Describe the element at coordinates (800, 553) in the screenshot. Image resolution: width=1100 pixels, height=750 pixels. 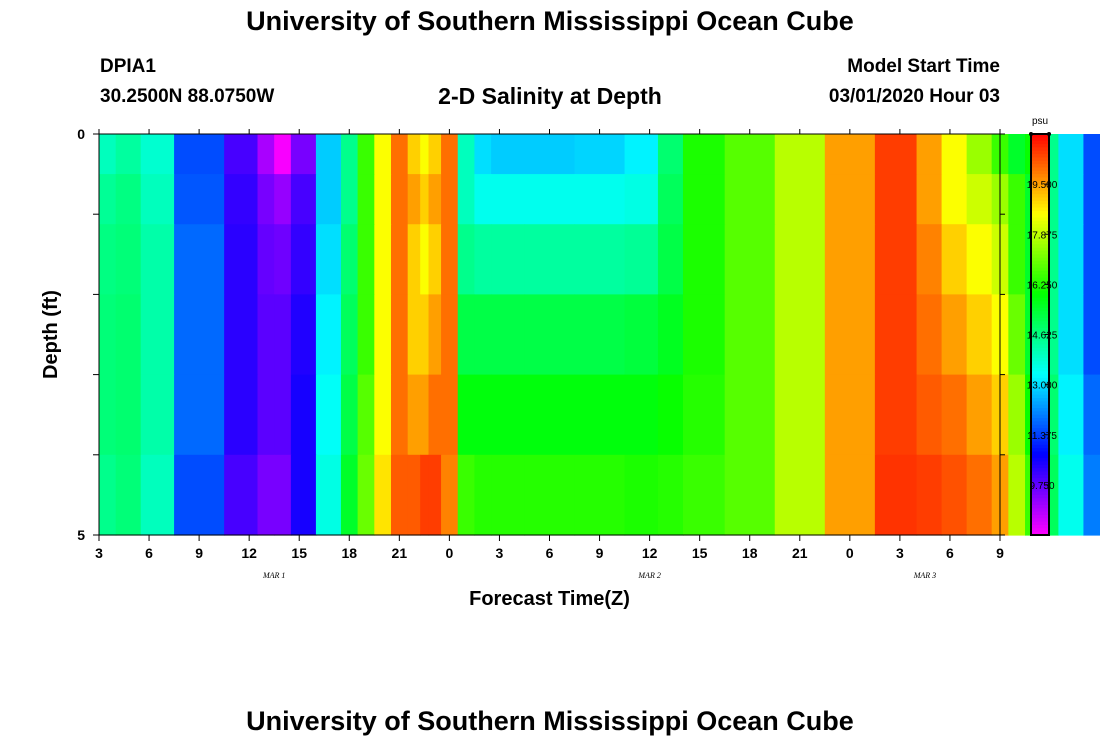
I see `x-tick-label: 21` at that location.